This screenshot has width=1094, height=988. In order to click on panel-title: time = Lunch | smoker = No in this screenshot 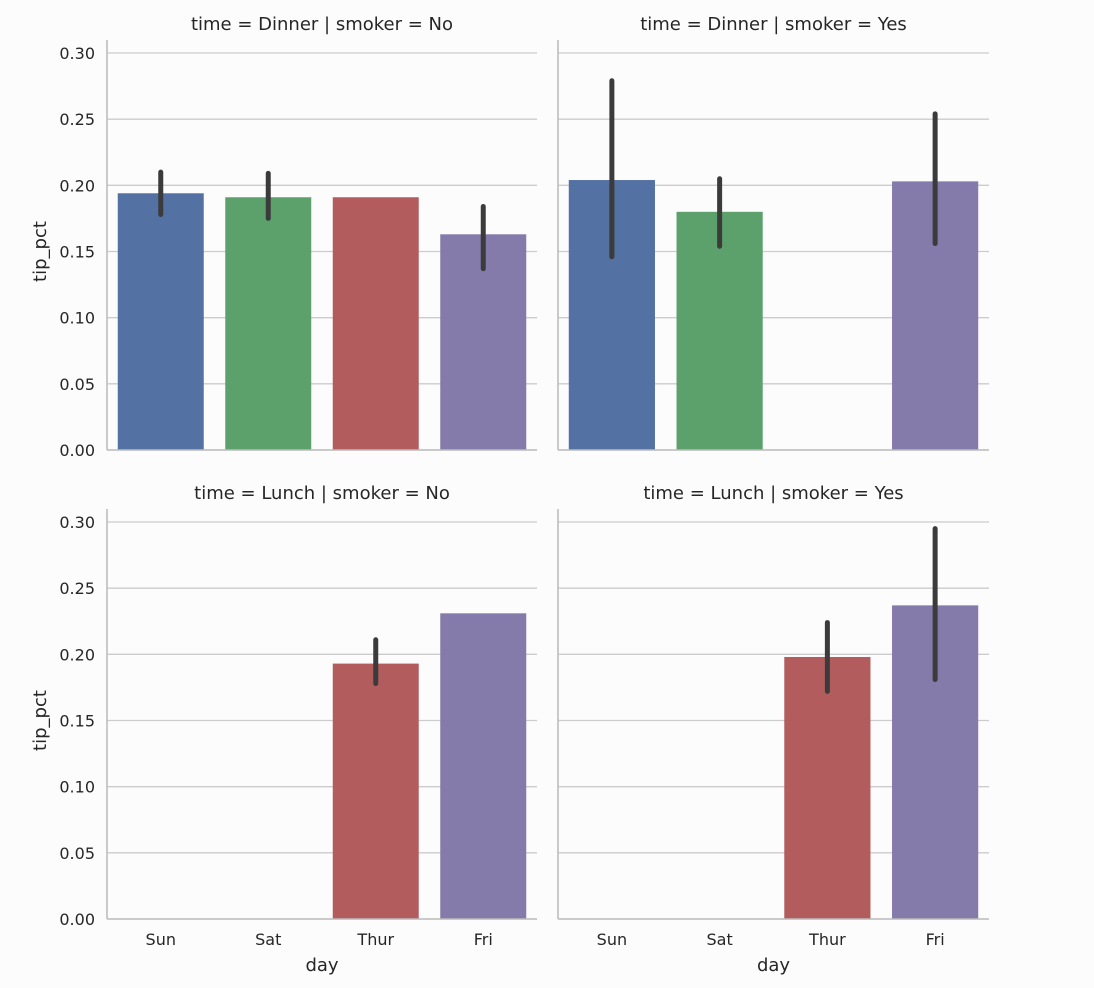, I will do `click(322, 493)`.